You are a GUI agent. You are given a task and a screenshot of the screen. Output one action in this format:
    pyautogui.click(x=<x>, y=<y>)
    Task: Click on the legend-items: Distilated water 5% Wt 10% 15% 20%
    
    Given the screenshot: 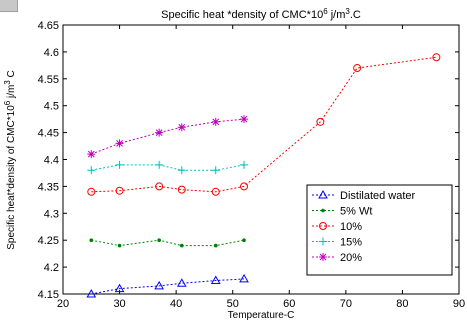 What is the action you would take?
    pyautogui.click(x=364, y=226)
    